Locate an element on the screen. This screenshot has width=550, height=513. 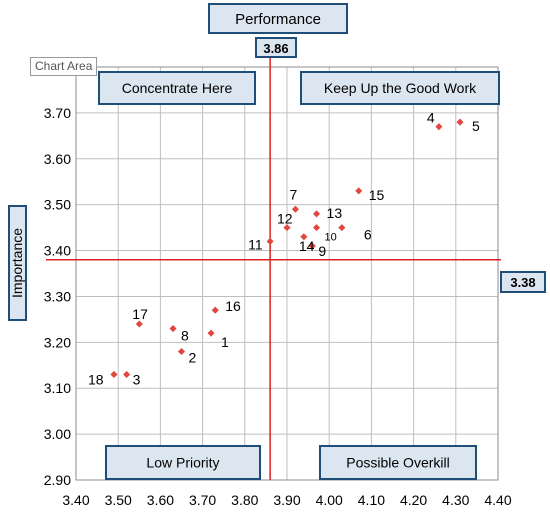
x-mean-label: 3.86 is located at coordinates (275, 48).